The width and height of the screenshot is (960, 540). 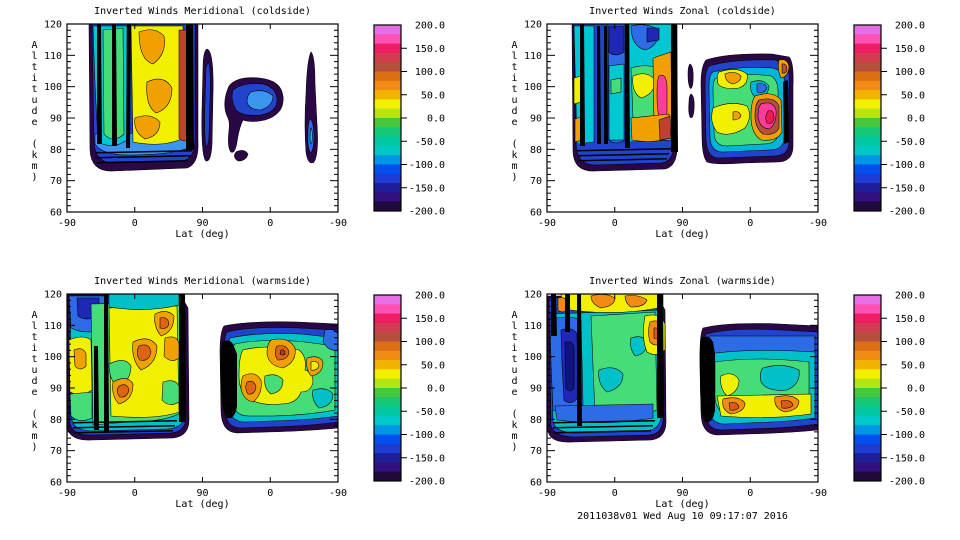 I want to click on plot-title: Inverted Winds Zonal (warmside), so click(x=682, y=281).